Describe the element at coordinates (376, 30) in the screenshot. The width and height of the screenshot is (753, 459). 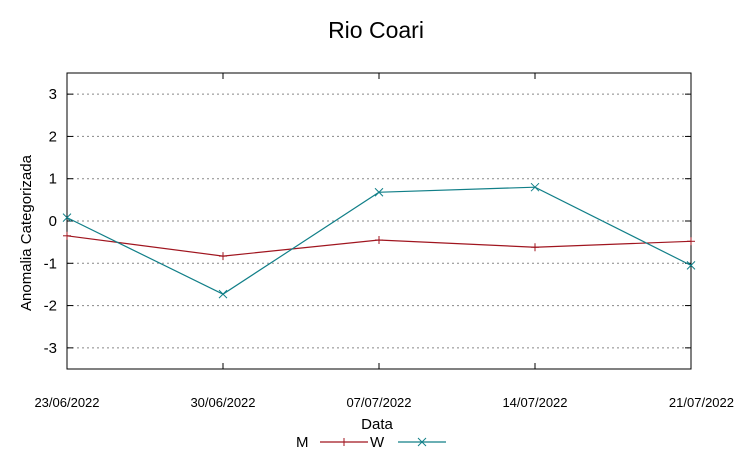
I see `chart-title: Rio Coari` at that location.